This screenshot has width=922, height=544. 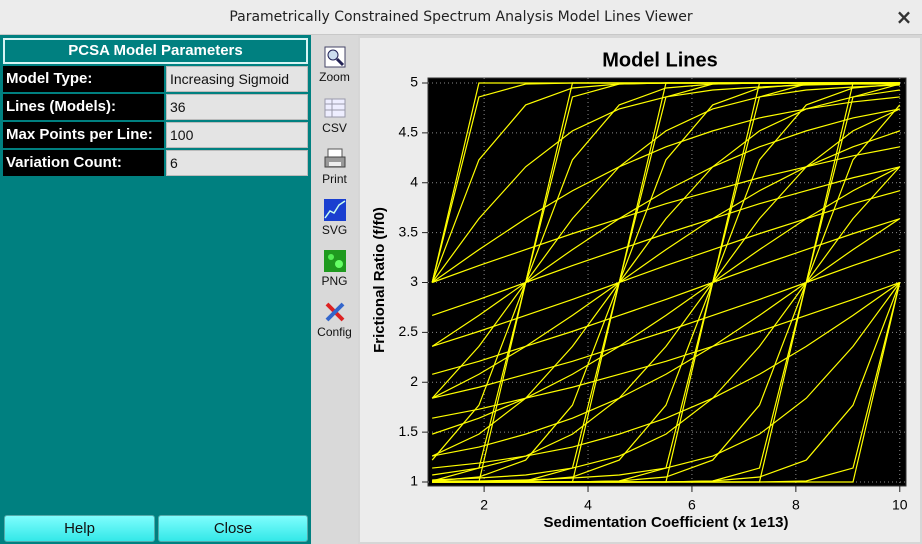 I want to click on y-tick-label: 1.5, so click(x=409, y=431).